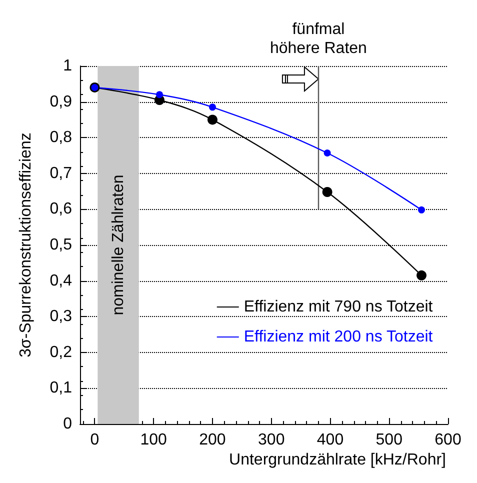 The height and width of the screenshot is (483, 477). Describe the element at coordinates (61, 173) in the screenshot. I see `y-tick-label: 0,7` at that location.